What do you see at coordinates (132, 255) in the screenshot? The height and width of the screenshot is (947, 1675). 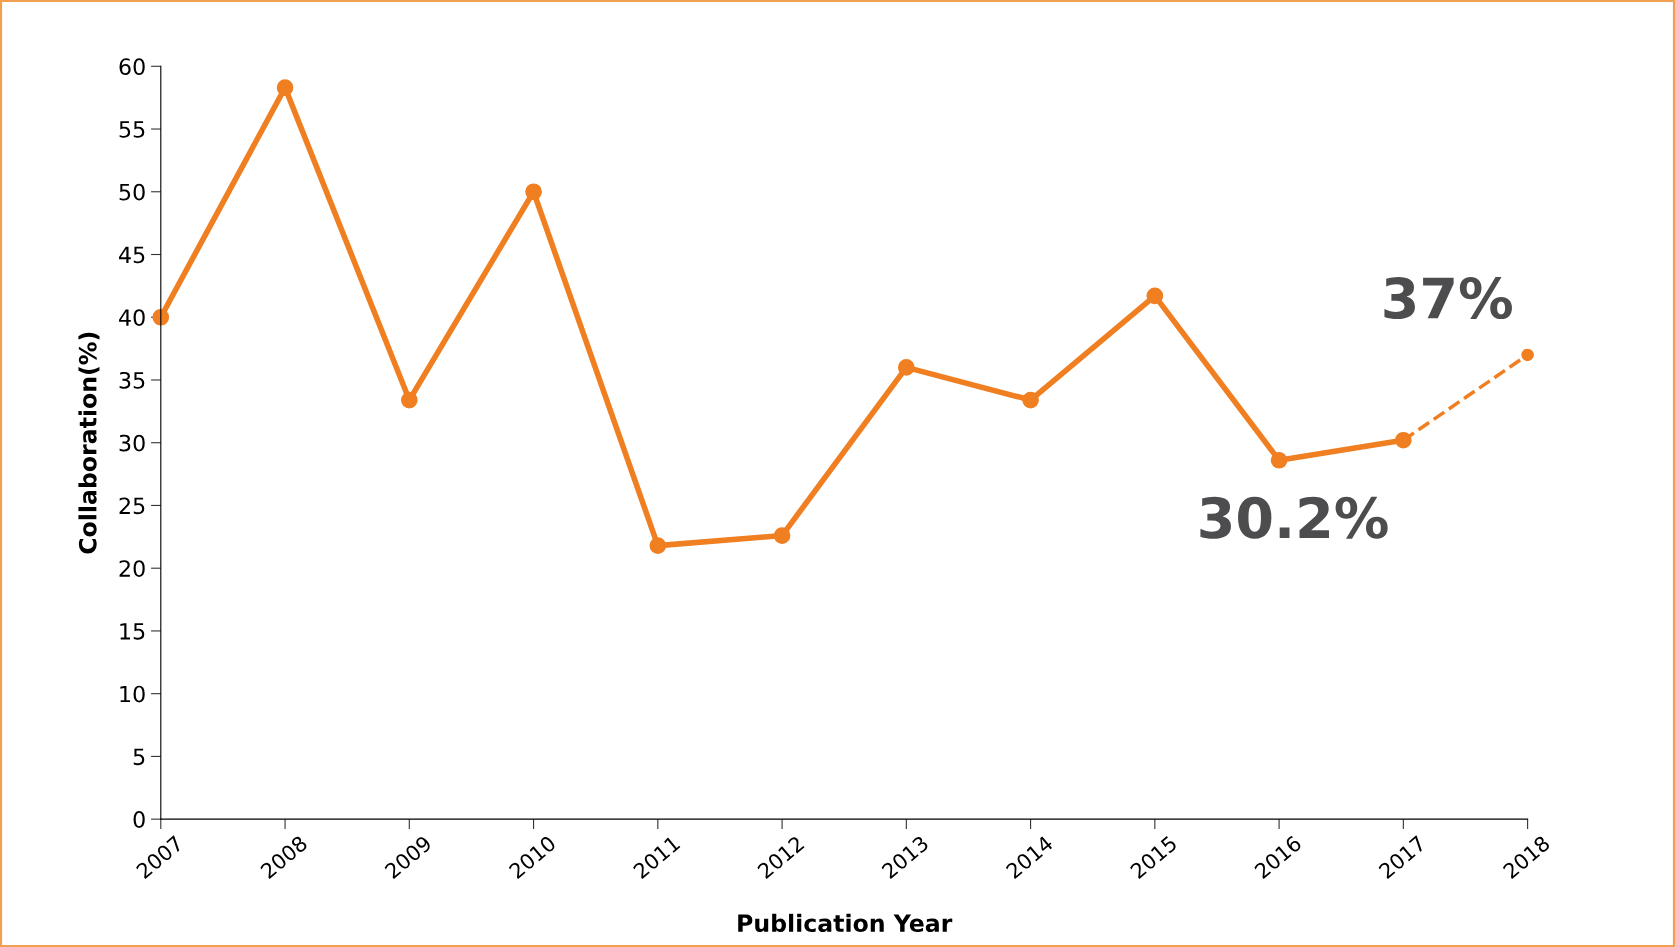 I see `y-tick-label: 45` at bounding box center [132, 255].